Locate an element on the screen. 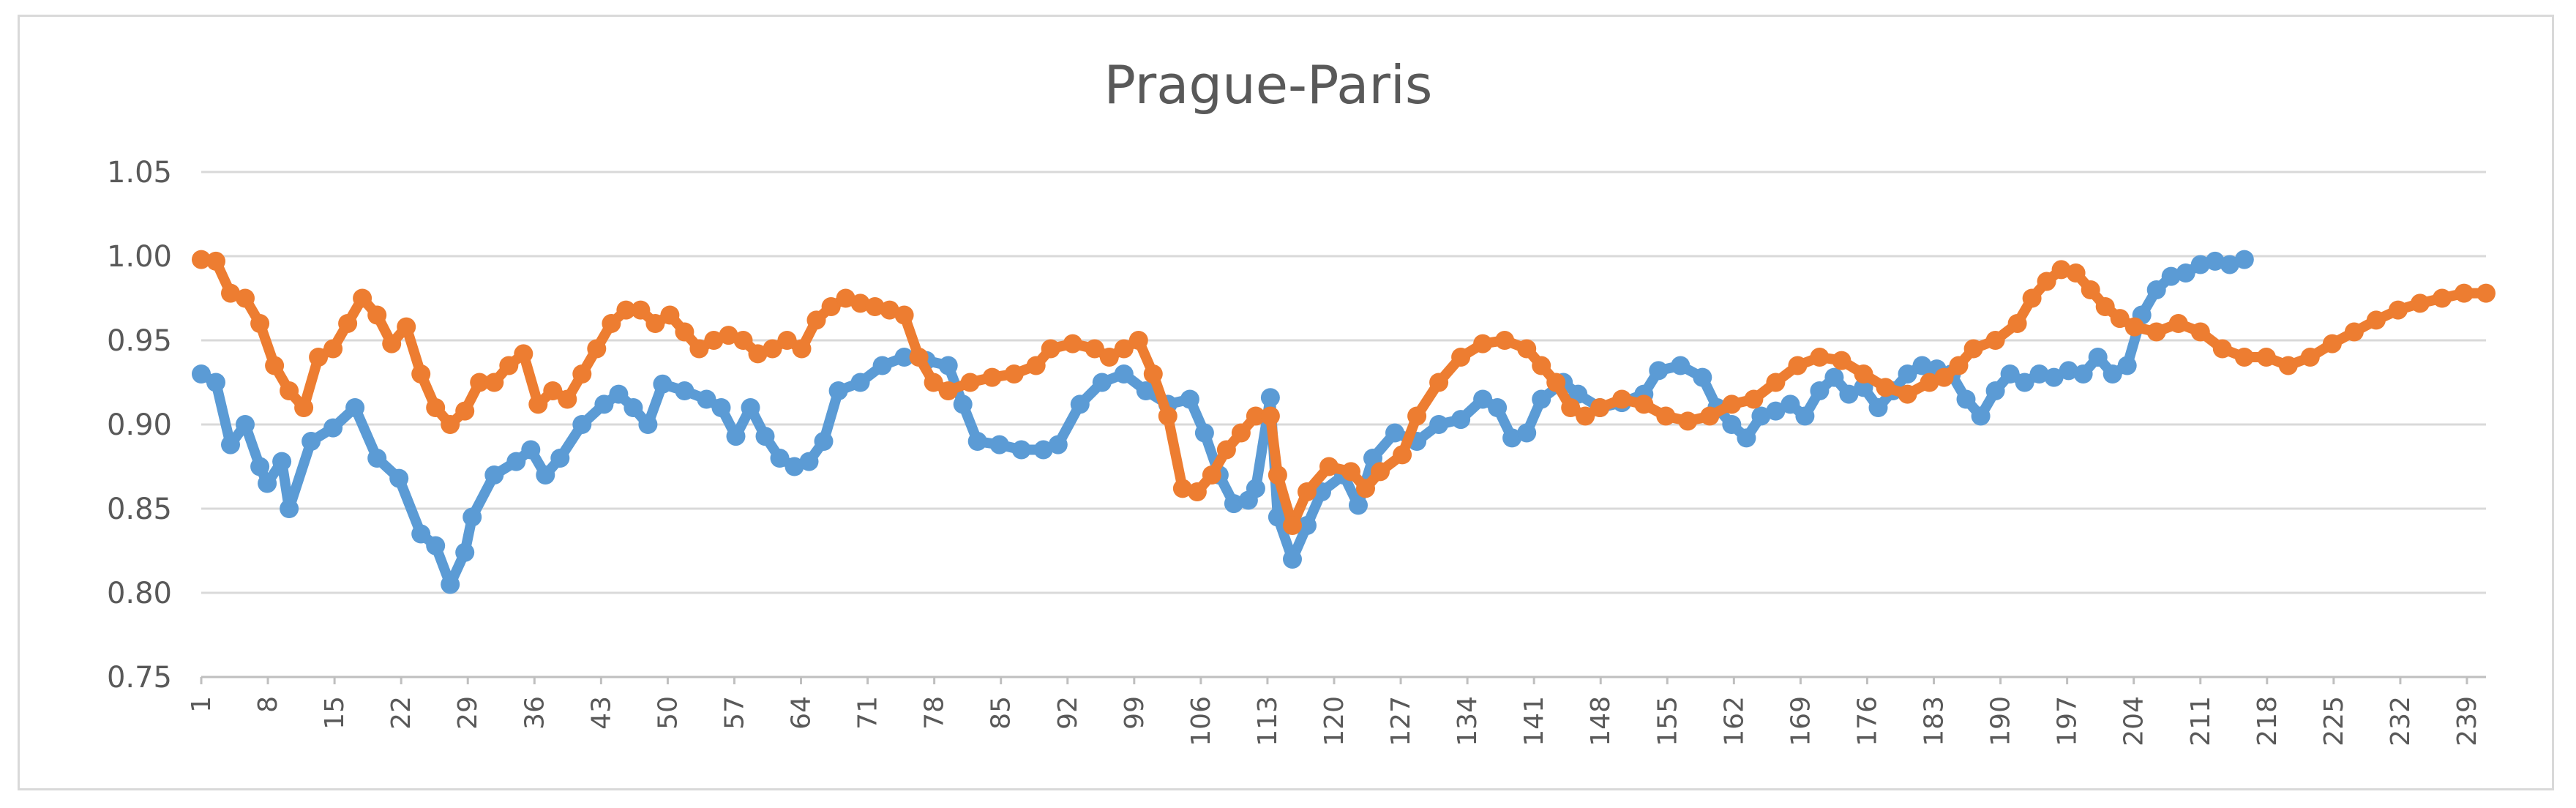  y-tick-label: 0.80 is located at coordinates (139, 594).